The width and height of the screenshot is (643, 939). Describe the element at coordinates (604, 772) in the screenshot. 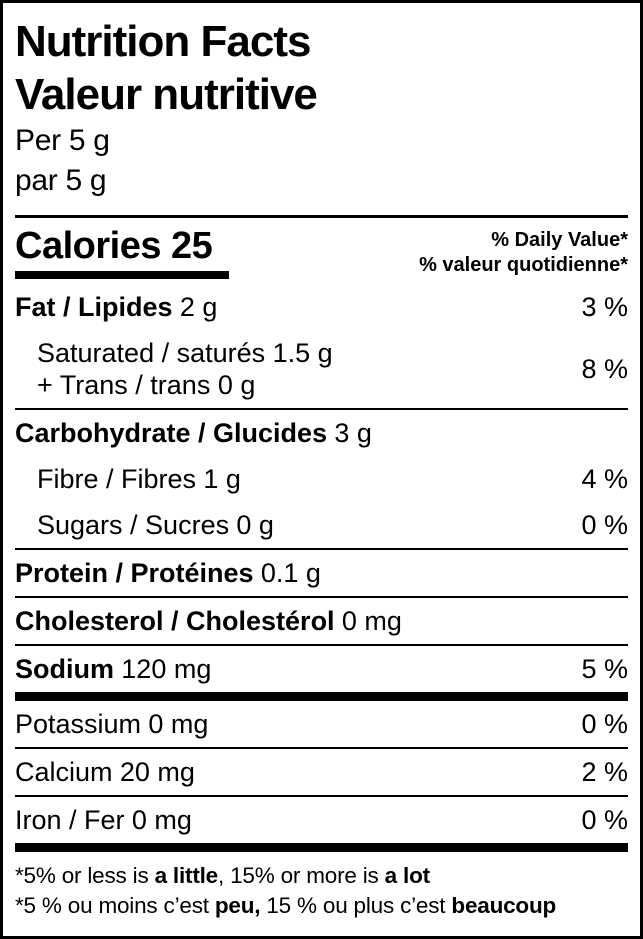

I see `nutrient-daily-value: 2 %` at that location.